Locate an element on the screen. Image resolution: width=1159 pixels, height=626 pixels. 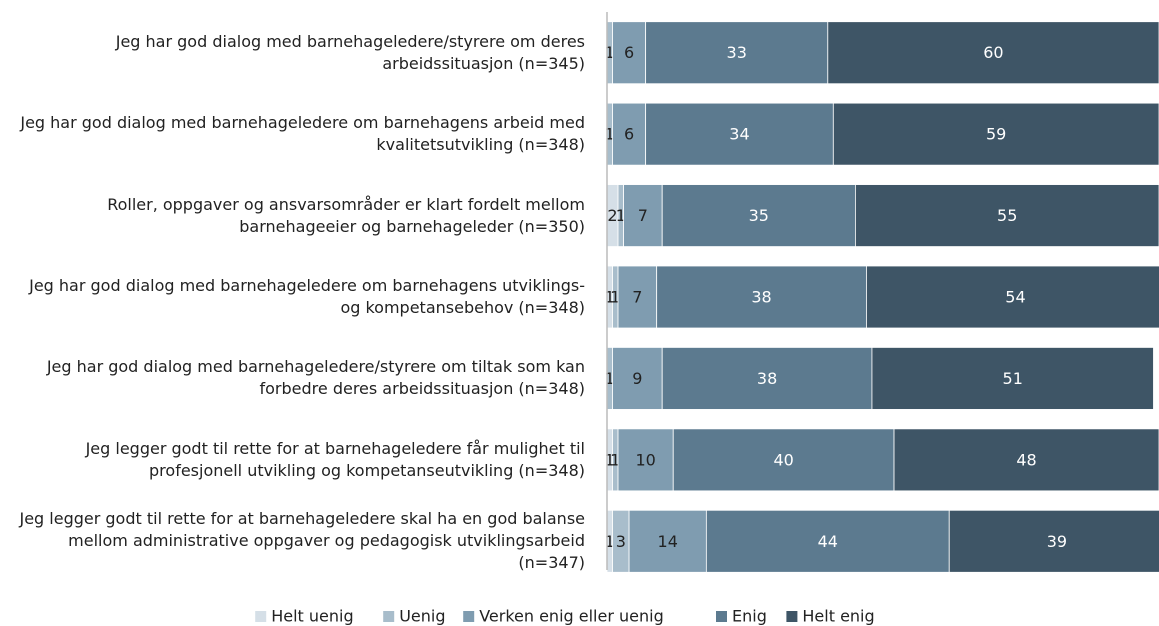
data-label: 33 is located at coordinates (737, 52).